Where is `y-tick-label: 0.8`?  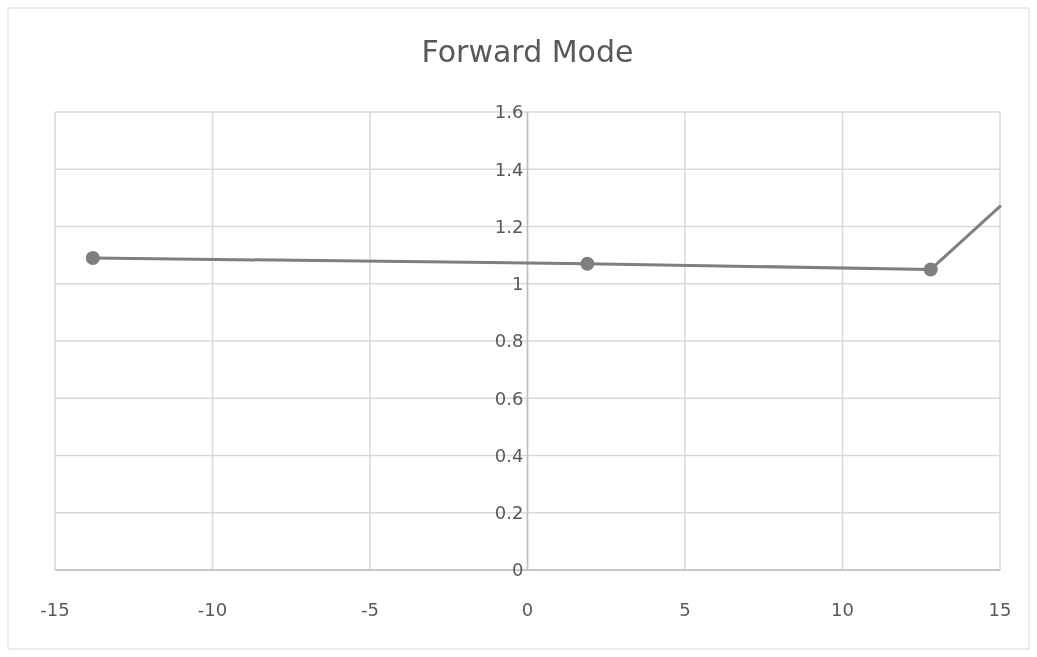
y-tick-label: 0.8 is located at coordinates (509, 341).